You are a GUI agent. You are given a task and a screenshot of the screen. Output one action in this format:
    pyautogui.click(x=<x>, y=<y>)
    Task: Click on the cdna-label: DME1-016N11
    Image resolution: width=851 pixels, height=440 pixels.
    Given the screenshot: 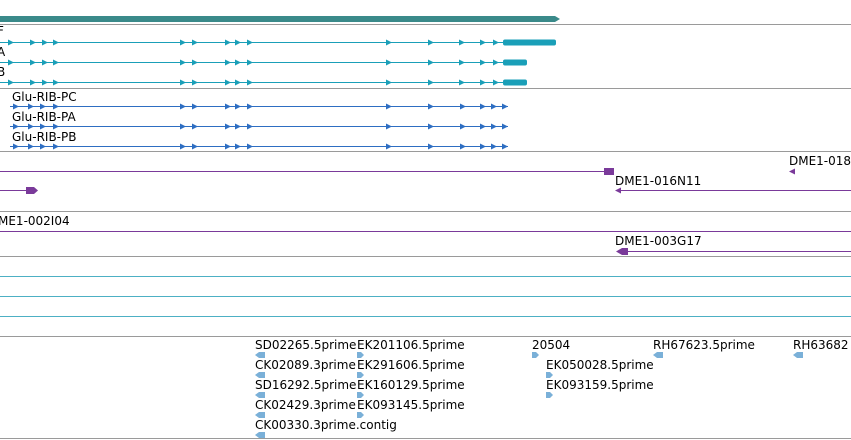 What is the action you would take?
    pyautogui.click(x=658, y=181)
    